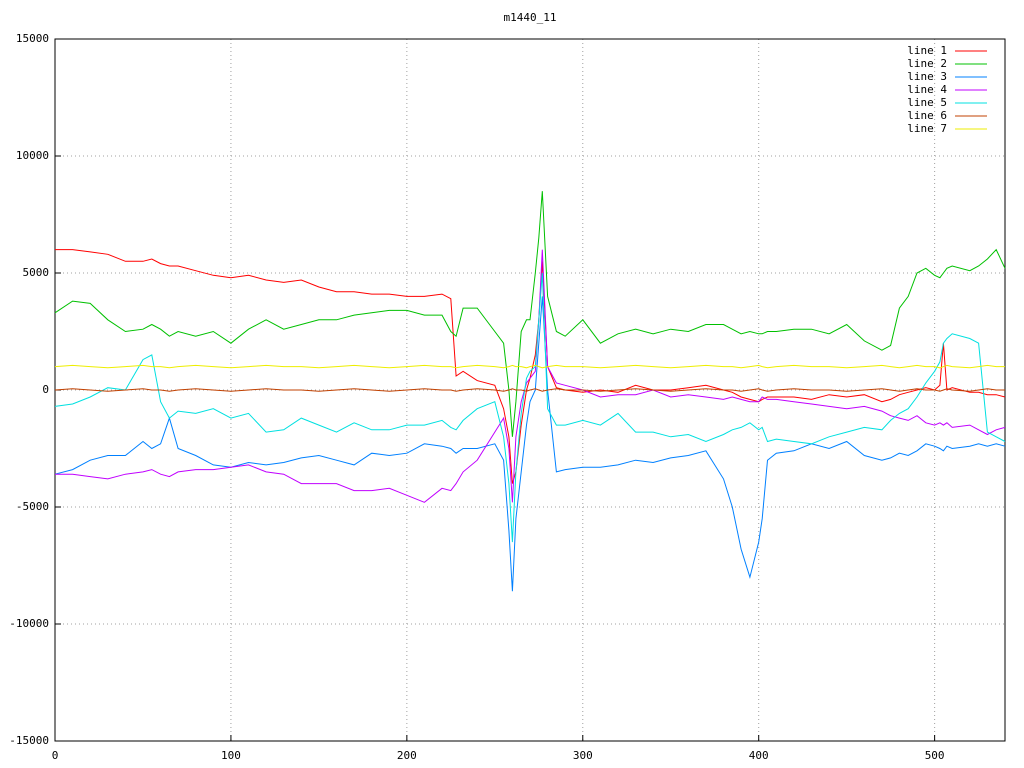  What do you see at coordinates (927, 50) in the screenshot?
I see `legend-label: line 1` at bounding box center [927, 50].